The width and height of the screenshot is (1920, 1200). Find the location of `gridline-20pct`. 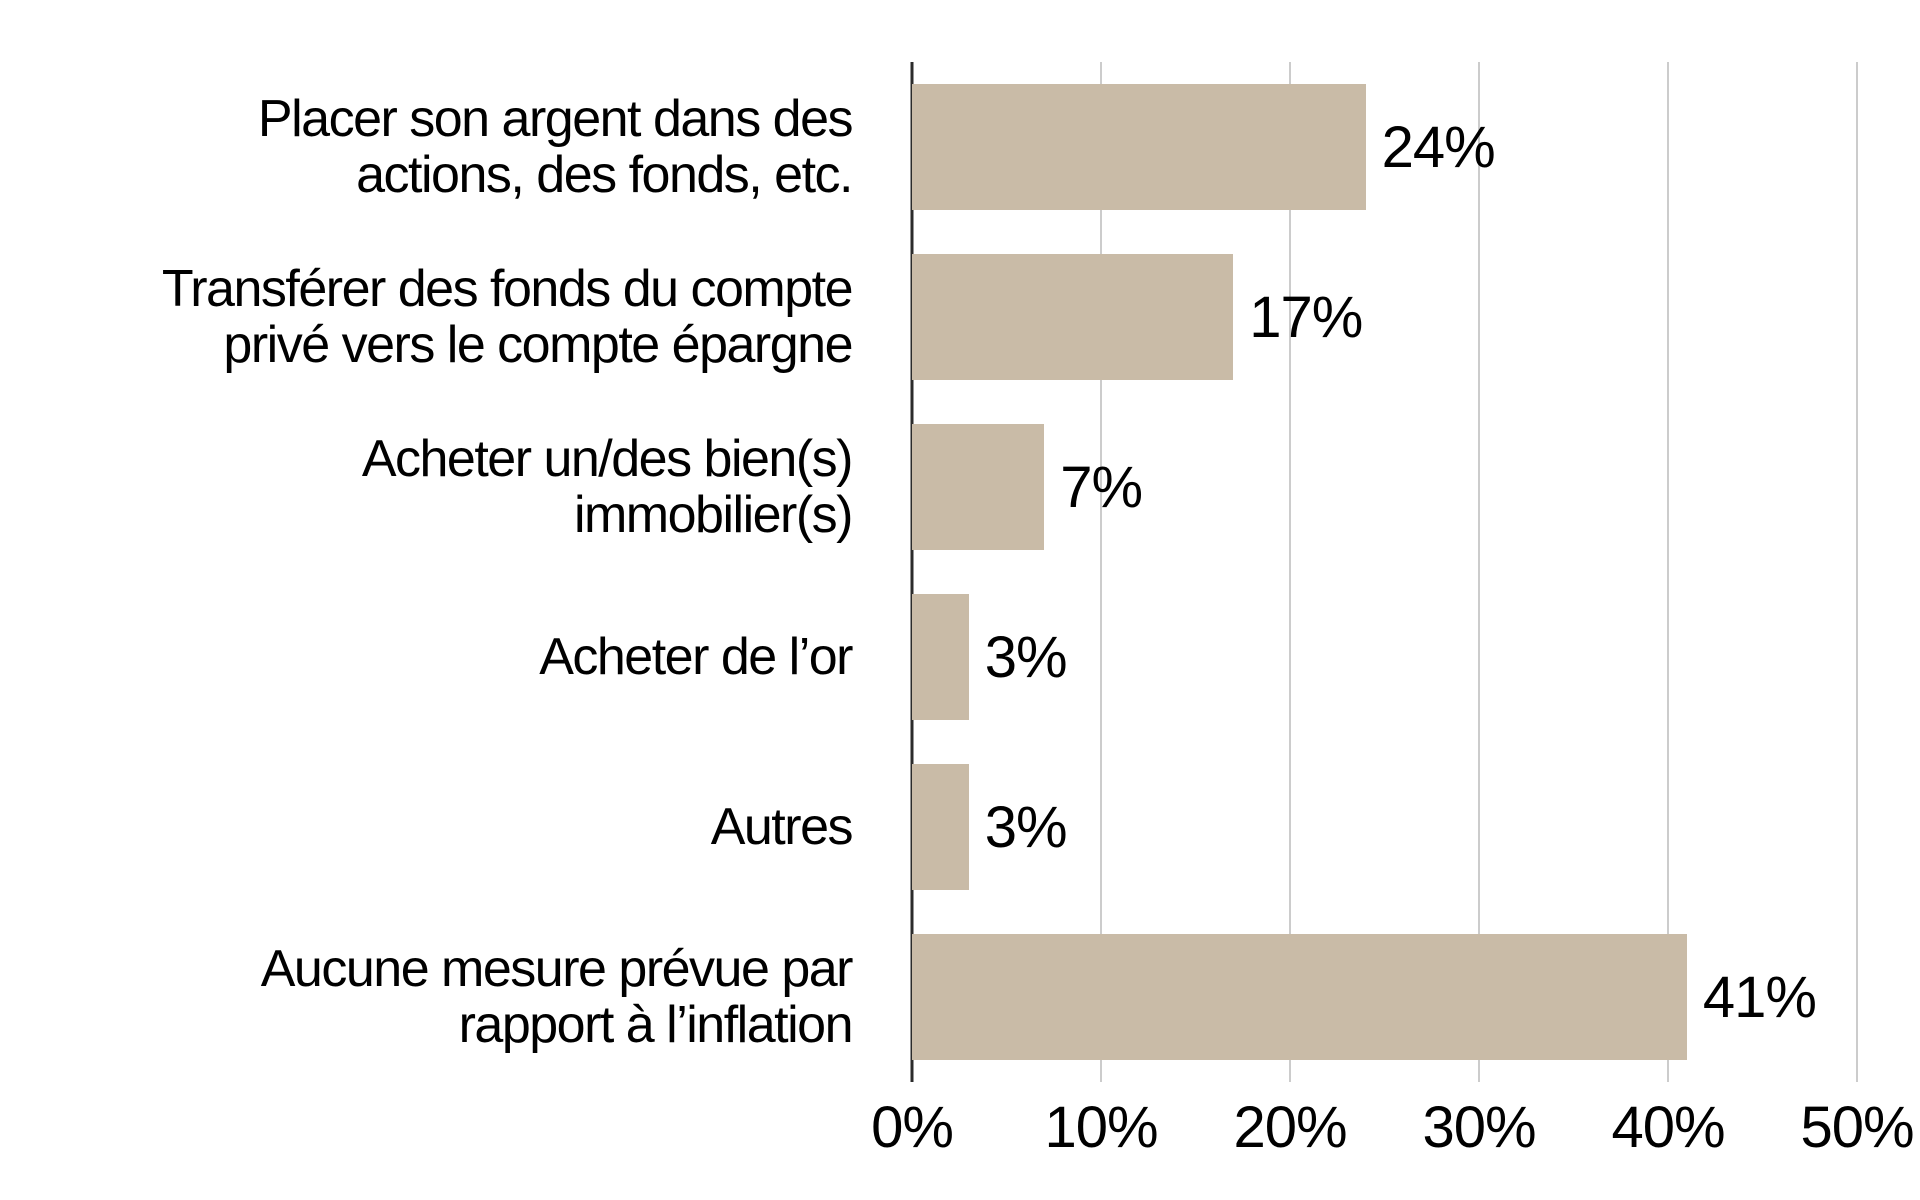

gridline-20pct is located at coordinates (1290, 572).